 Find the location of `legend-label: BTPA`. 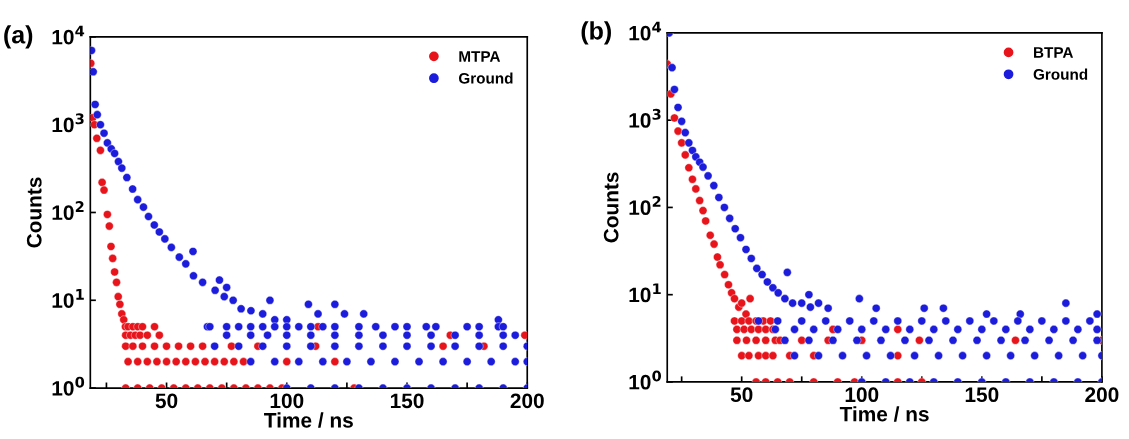

legend-label: BTPA is located at coordinates (1054, 52).